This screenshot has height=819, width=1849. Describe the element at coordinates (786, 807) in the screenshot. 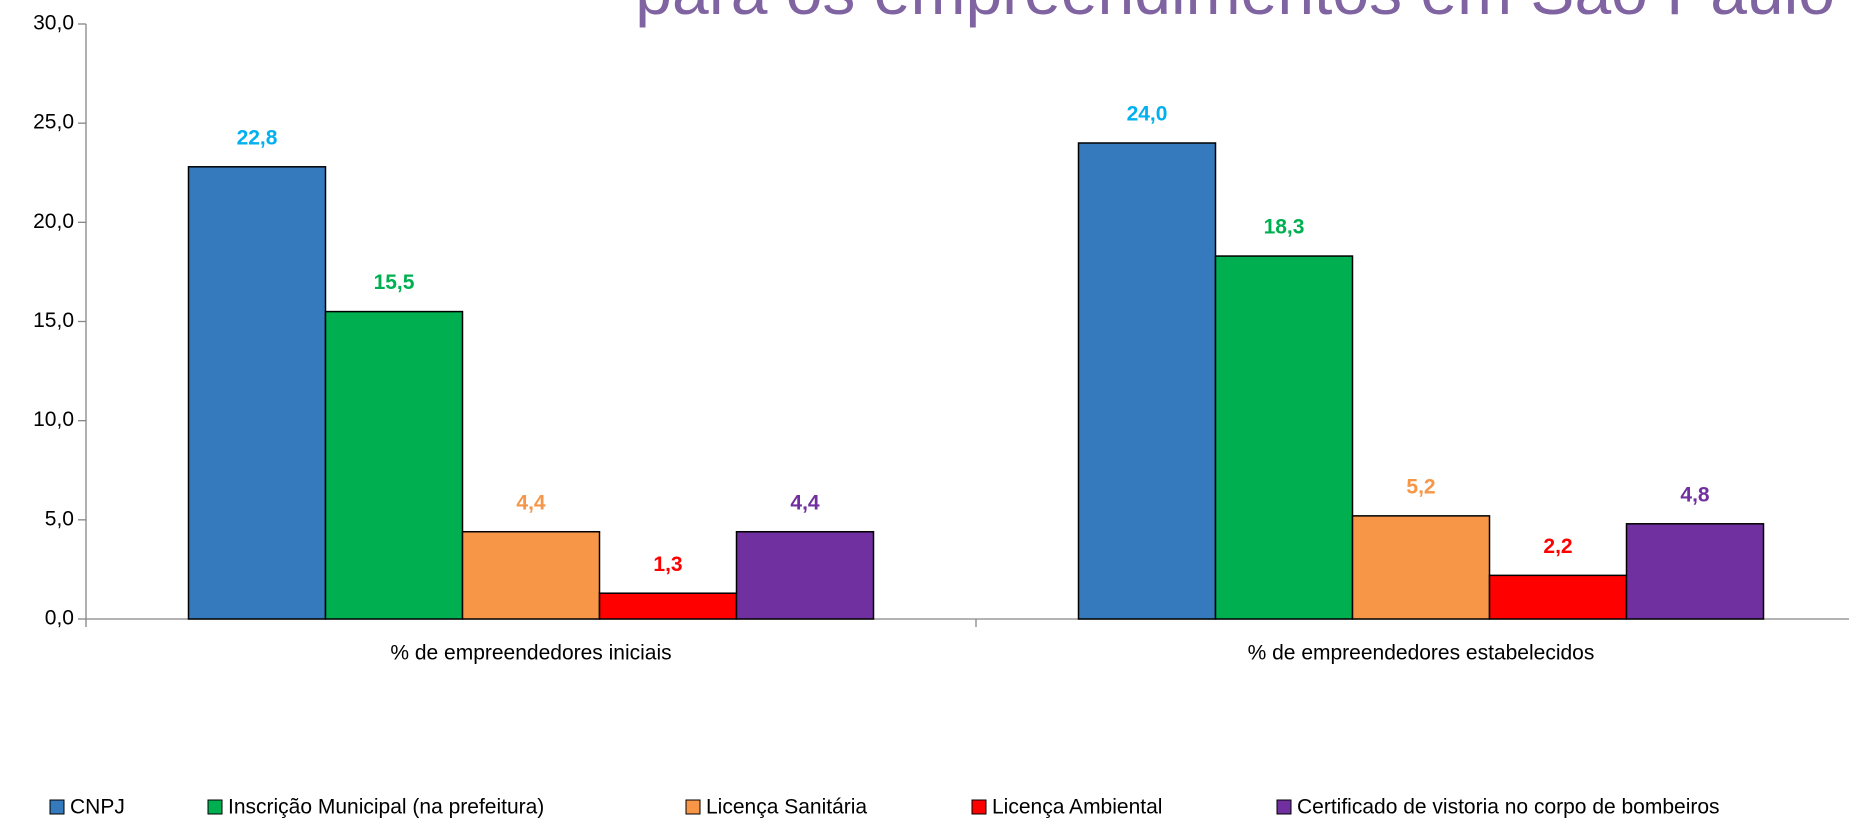

I see `legend-label: Licença Sanitária` at that location.